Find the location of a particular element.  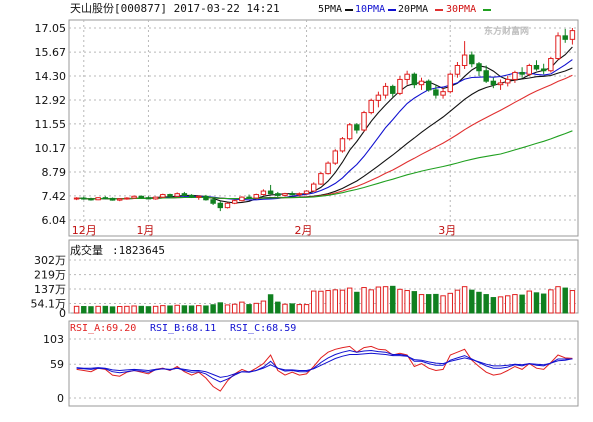

rsi-c-value: 68.59 is located at coordinates (281, 328).